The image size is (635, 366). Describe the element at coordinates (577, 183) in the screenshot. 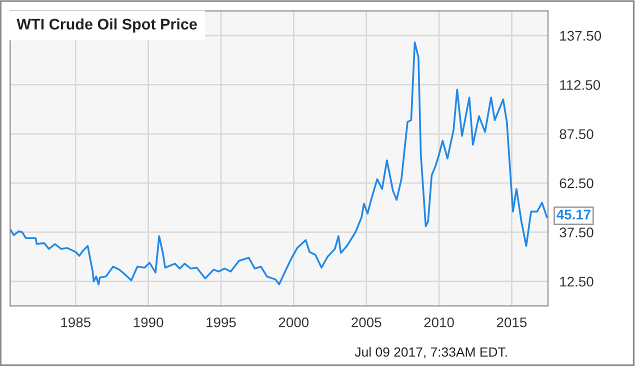

I see `y-tick-label: 62.50` at that location.